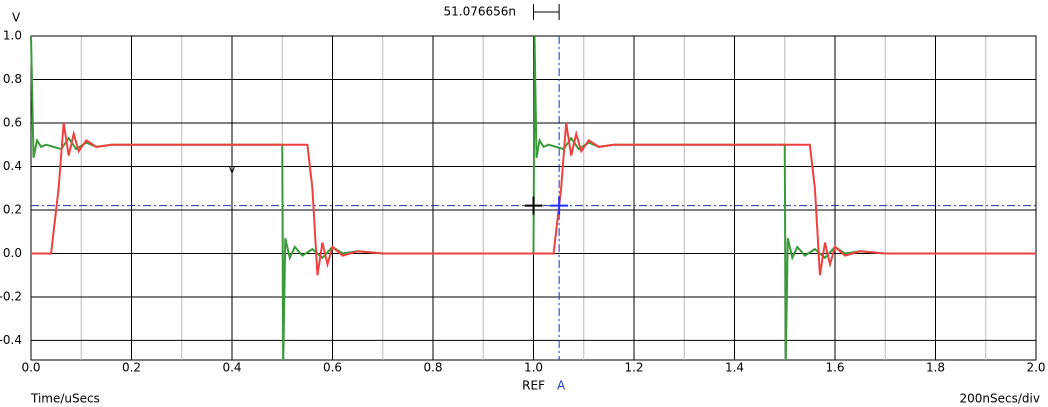  I want to click on y-tick-label: -0.2, so click(11, 296).